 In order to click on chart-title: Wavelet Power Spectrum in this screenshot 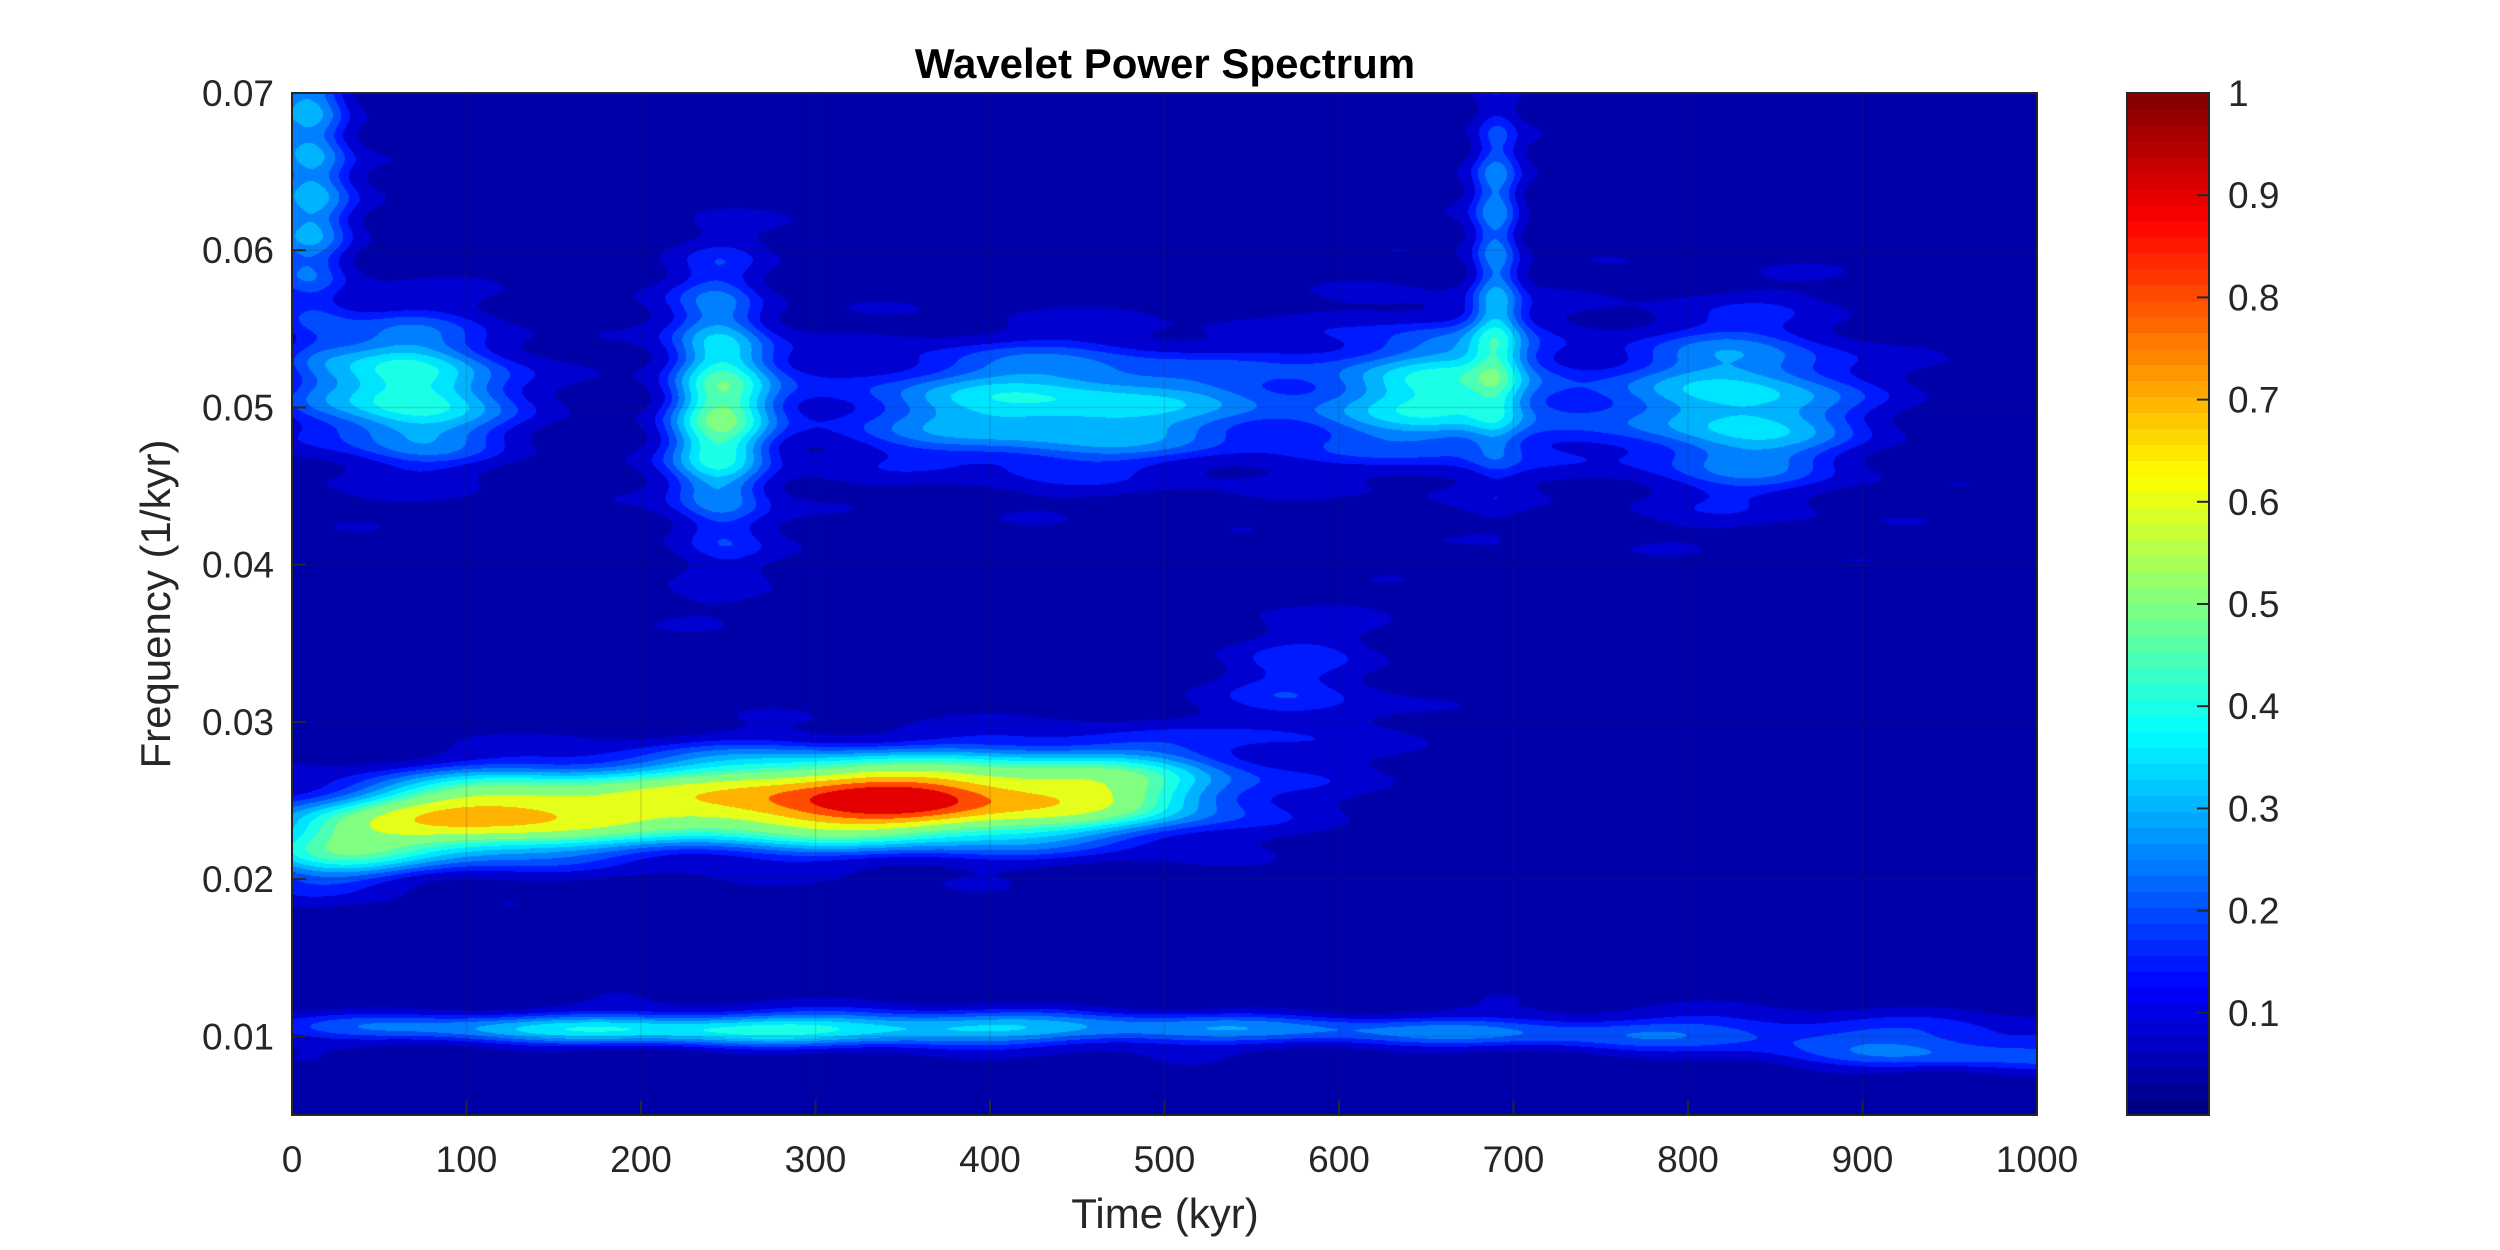, I will do `click(1165, 63)`.